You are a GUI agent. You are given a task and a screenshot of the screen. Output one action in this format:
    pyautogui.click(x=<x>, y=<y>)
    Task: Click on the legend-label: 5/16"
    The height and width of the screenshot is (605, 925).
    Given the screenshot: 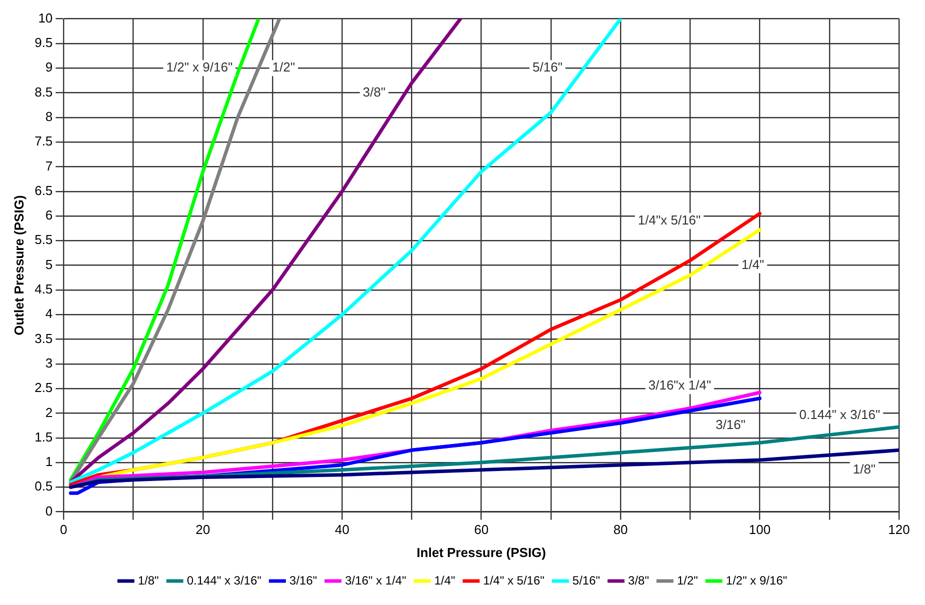 What is the action you would take?
    pyautogui.click(x=586, y=580)
    